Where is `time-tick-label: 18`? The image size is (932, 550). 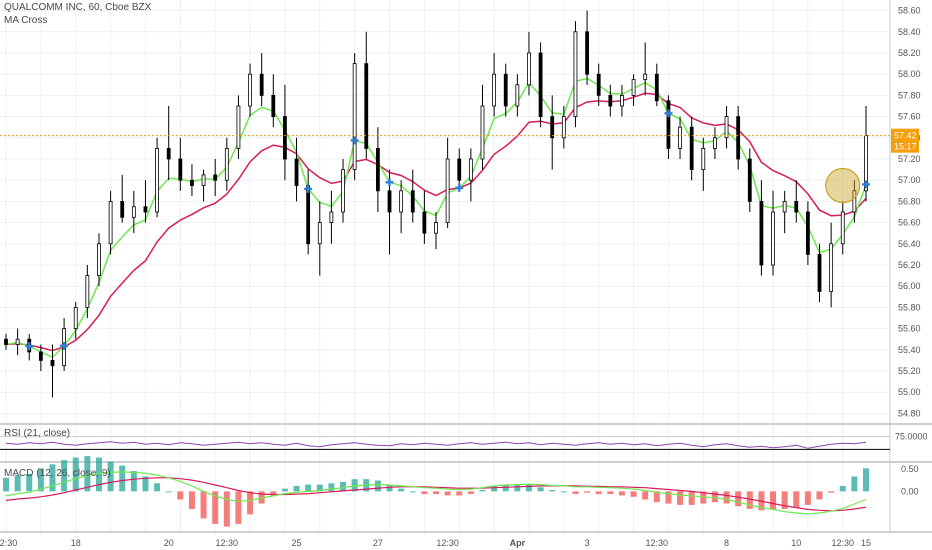 time-tick-label: 18 is located at coordinates (76, 543).